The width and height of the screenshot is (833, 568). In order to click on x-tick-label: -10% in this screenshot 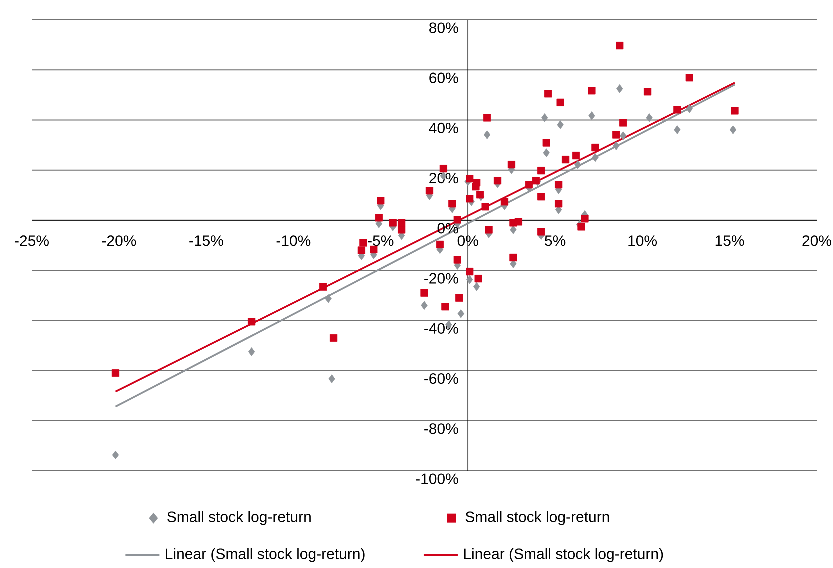, I will do `click(293, 241)`.